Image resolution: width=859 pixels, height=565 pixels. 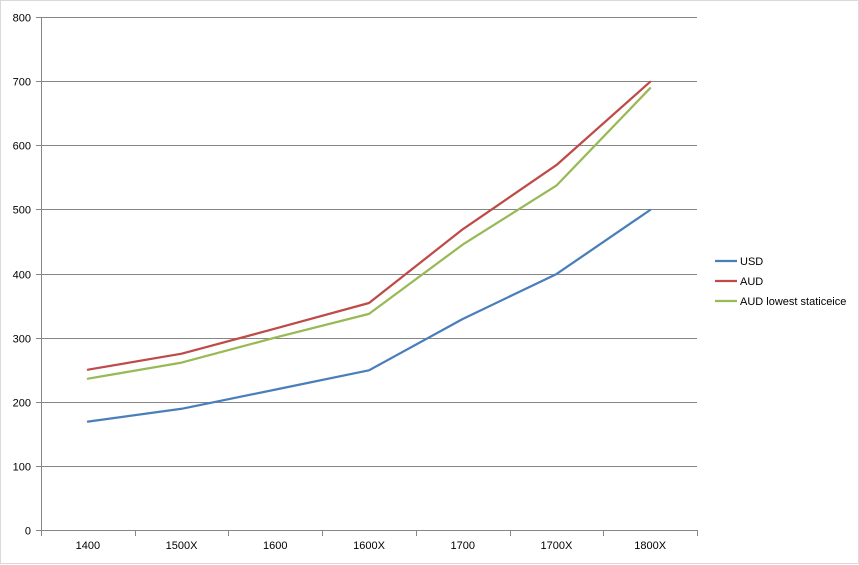 I want to click on y-tick-label: 800, so click(x=22, y=19).